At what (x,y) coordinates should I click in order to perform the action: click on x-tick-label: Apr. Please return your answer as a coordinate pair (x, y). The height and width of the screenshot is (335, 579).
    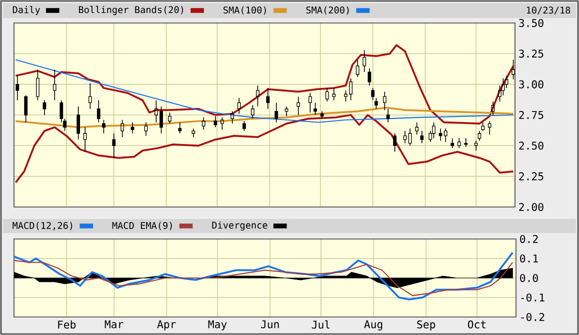
    Looking at the image, I should click on (166, 325).